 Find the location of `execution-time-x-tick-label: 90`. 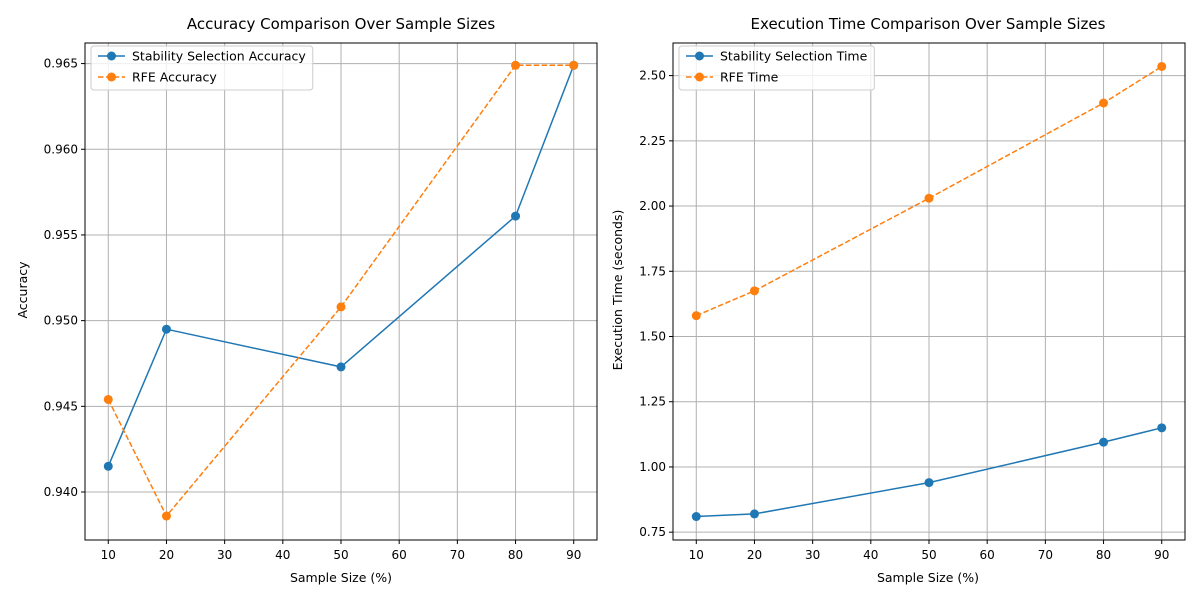

execution-time-x-tick-label: 90 is located at coordinates (1161, 555).